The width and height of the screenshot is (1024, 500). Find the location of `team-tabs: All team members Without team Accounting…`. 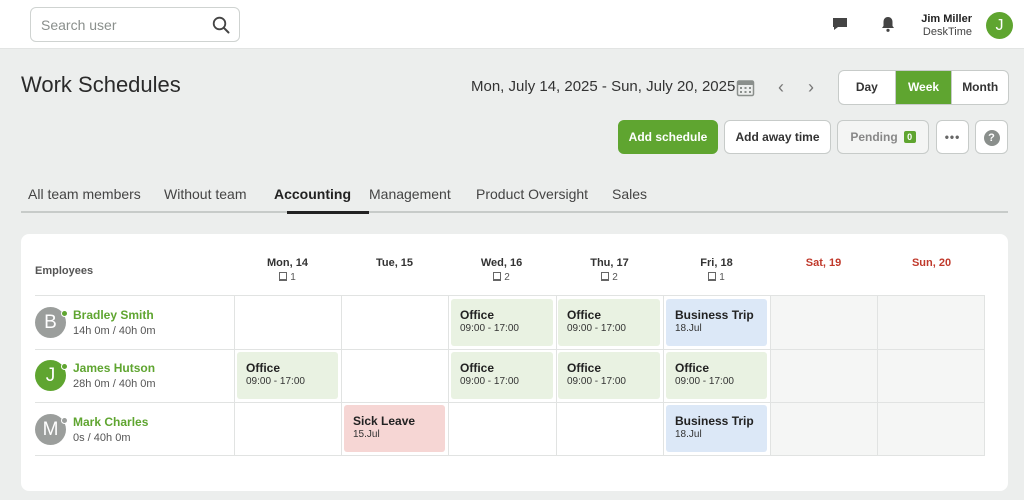

team-tabs: All team members Without team Accounting… is located at coordinates (514, 195).